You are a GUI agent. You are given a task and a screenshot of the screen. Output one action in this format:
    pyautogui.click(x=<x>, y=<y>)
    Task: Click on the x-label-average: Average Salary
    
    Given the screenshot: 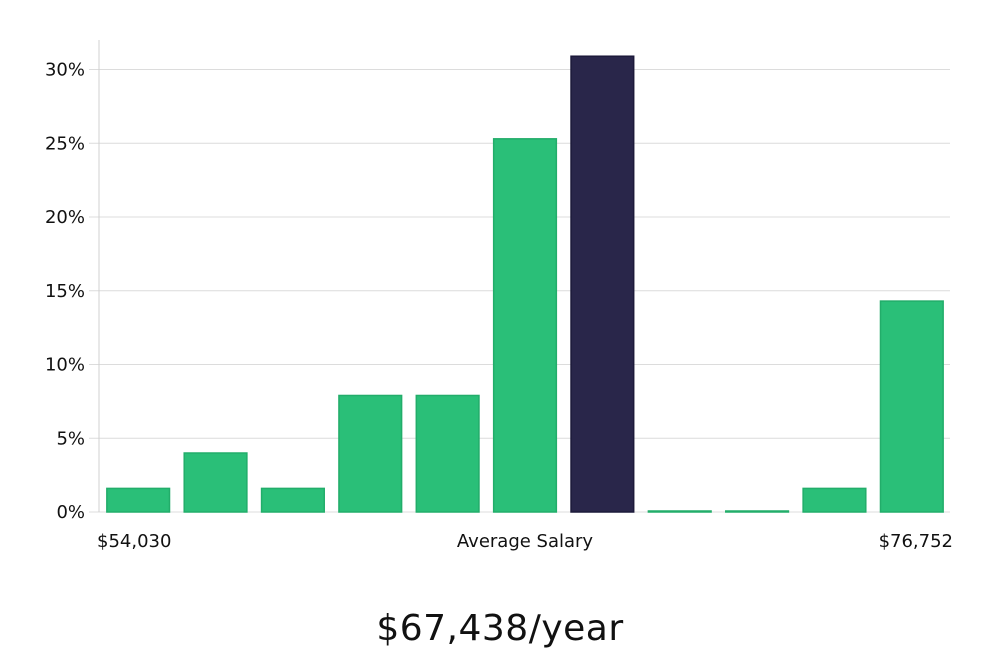 What is the action you would take?
    pyautogui.click(x=525, y=541)
    